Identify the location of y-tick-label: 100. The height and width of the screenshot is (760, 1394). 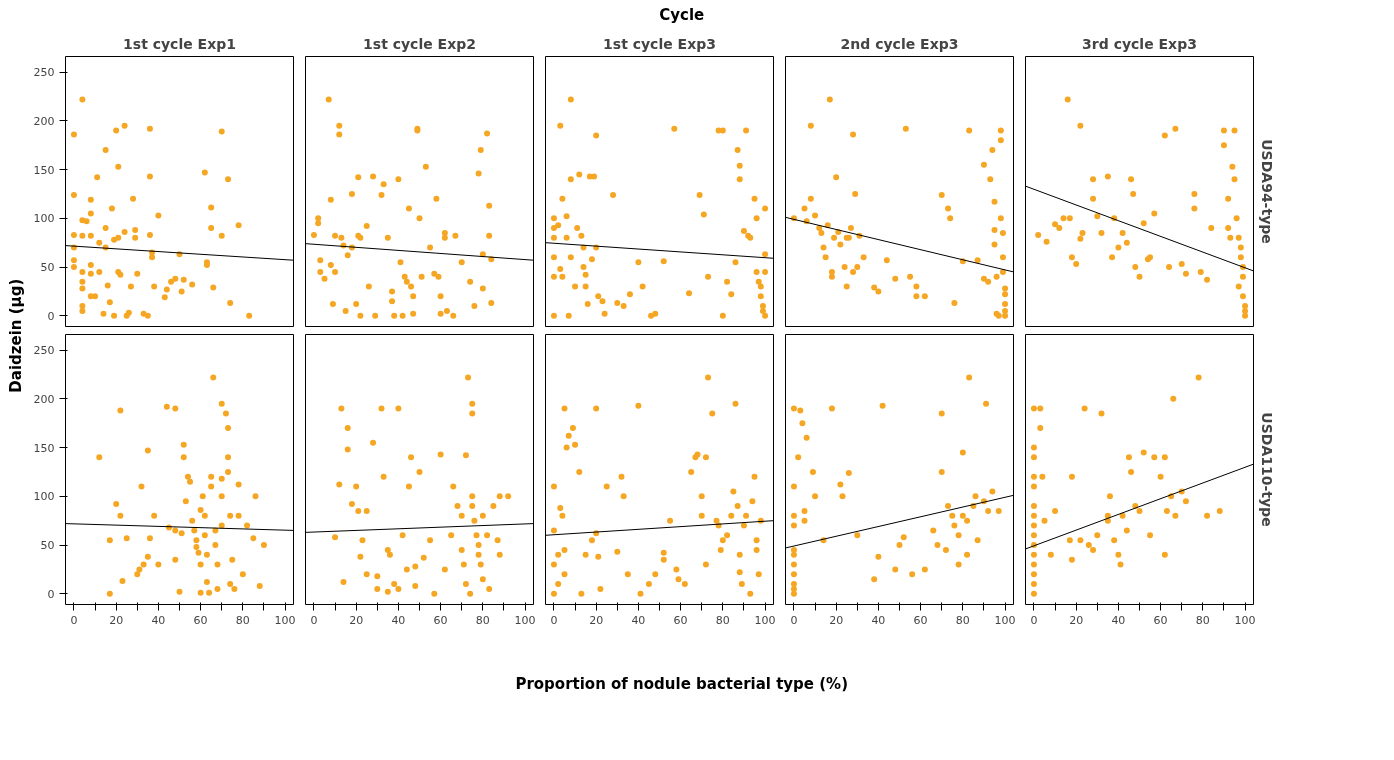
(44, 219).